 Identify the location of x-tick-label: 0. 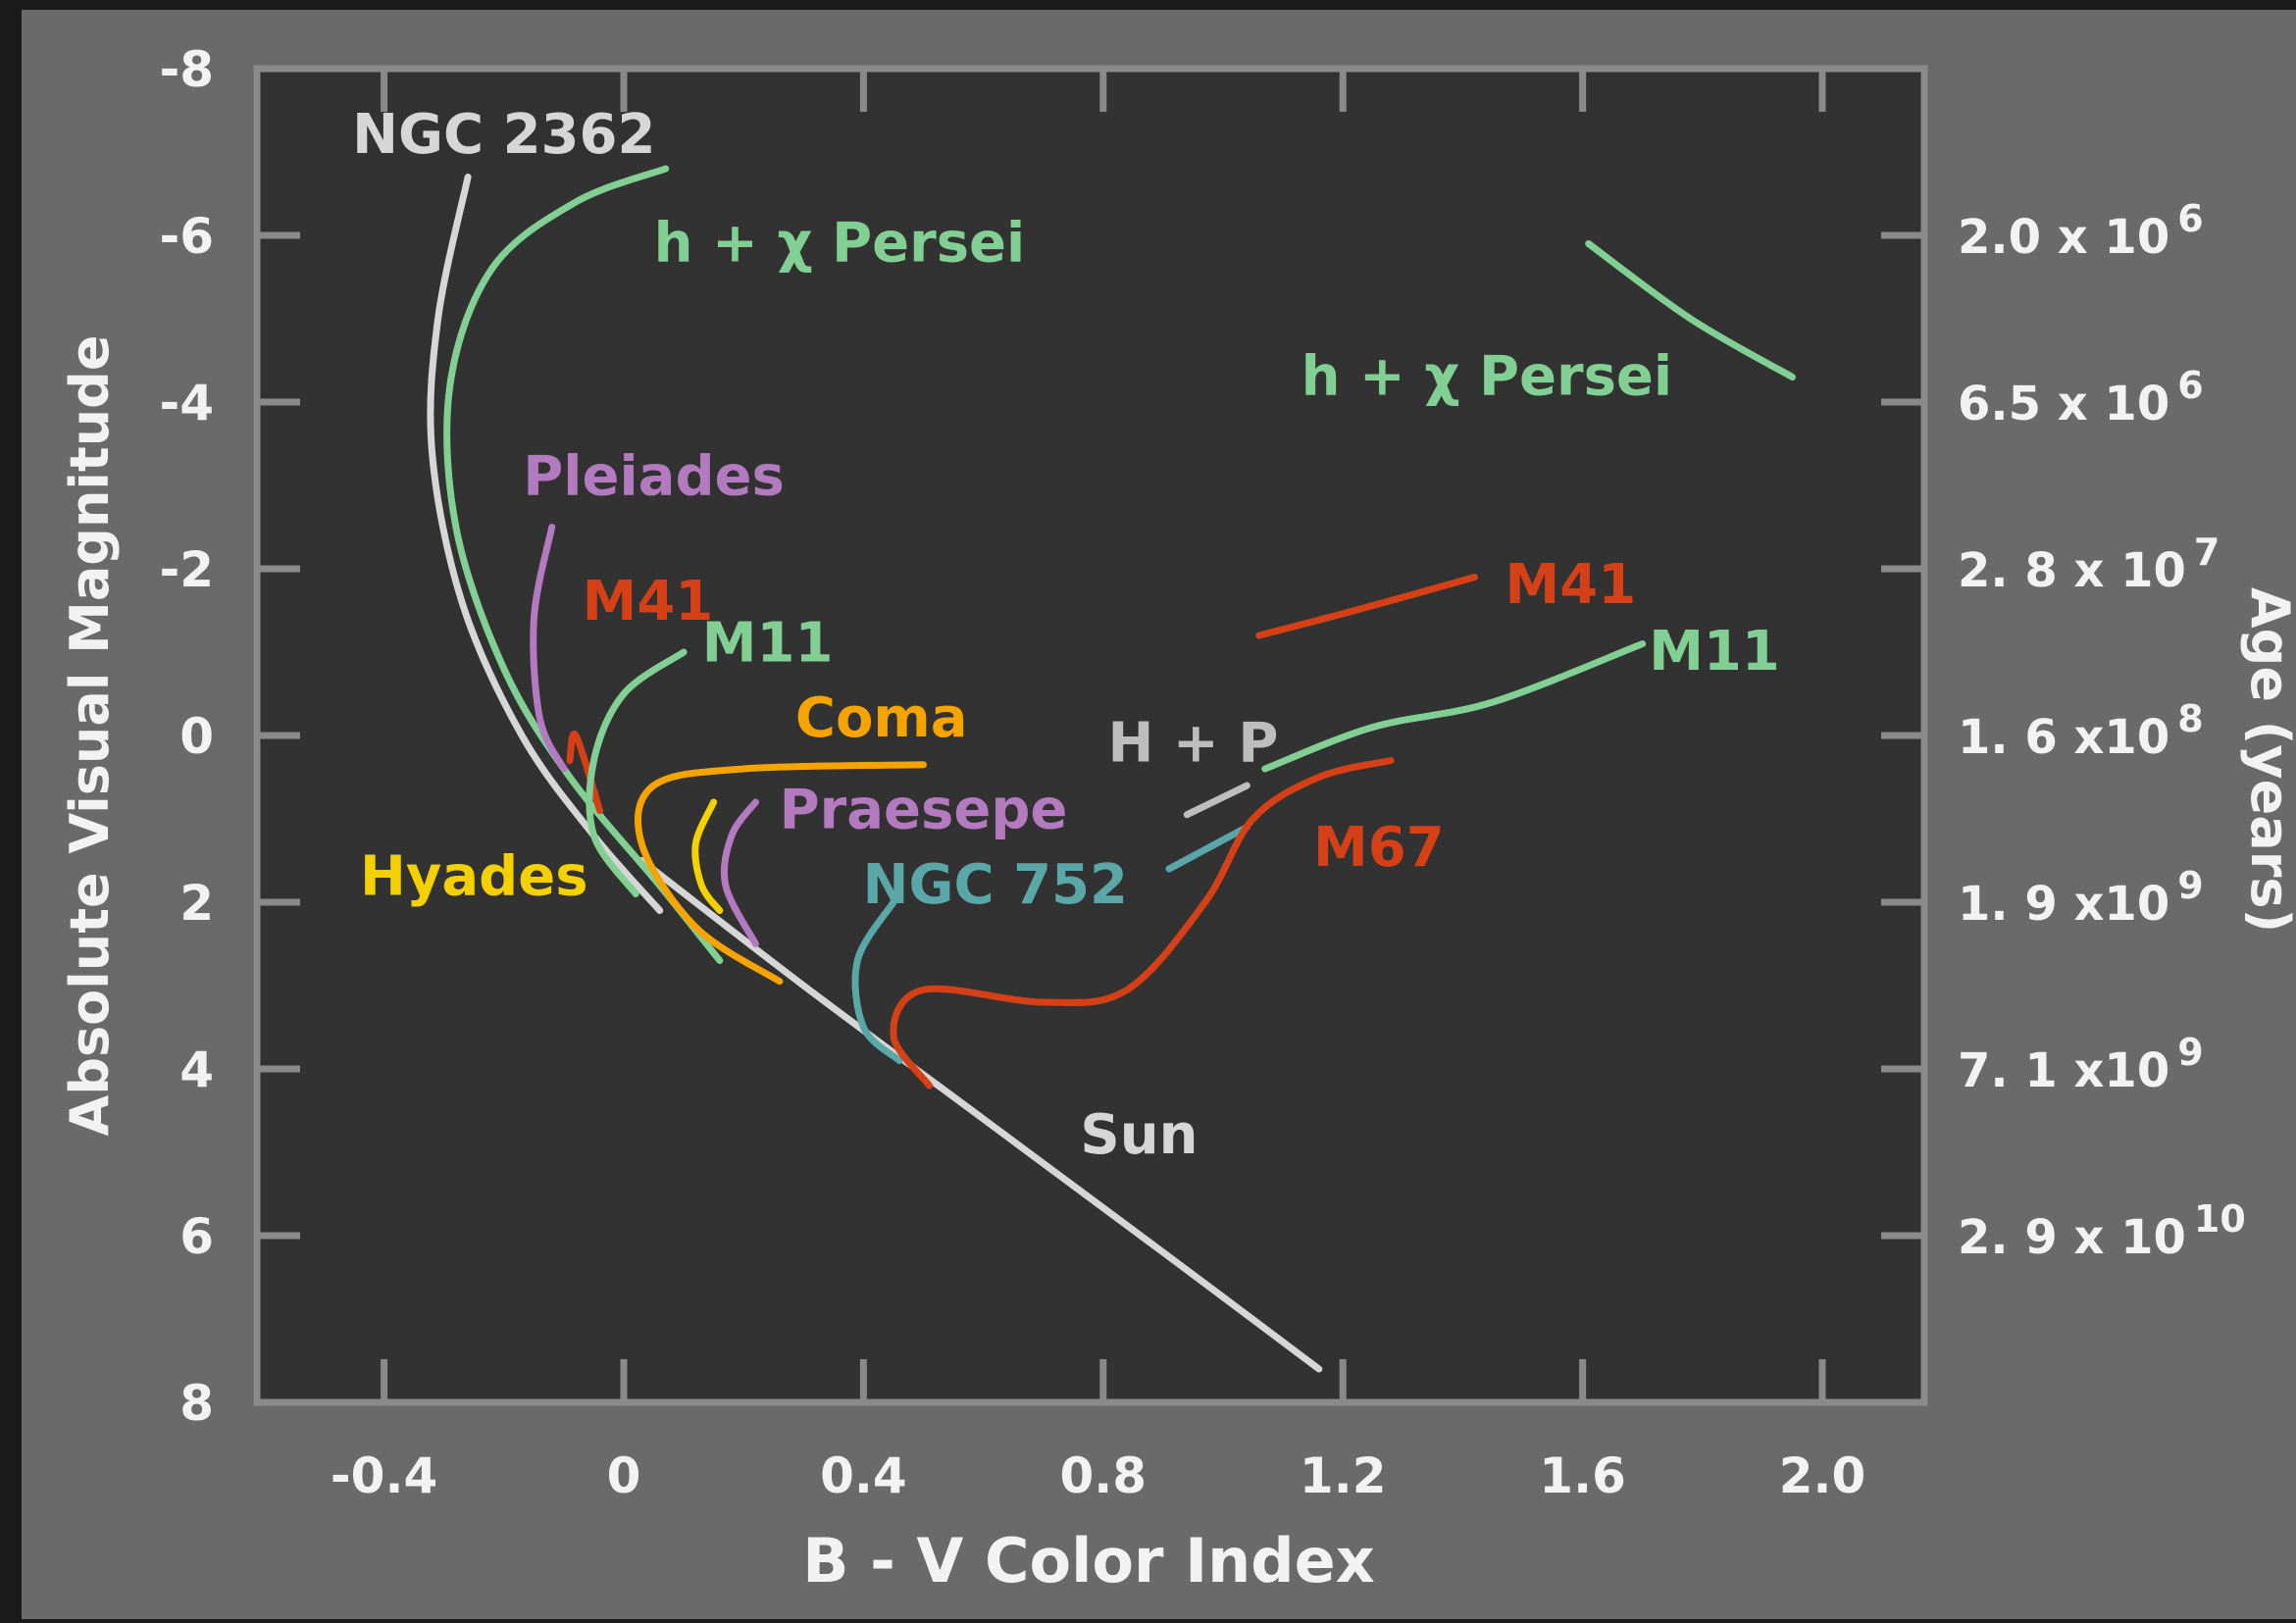
(624, 1476).